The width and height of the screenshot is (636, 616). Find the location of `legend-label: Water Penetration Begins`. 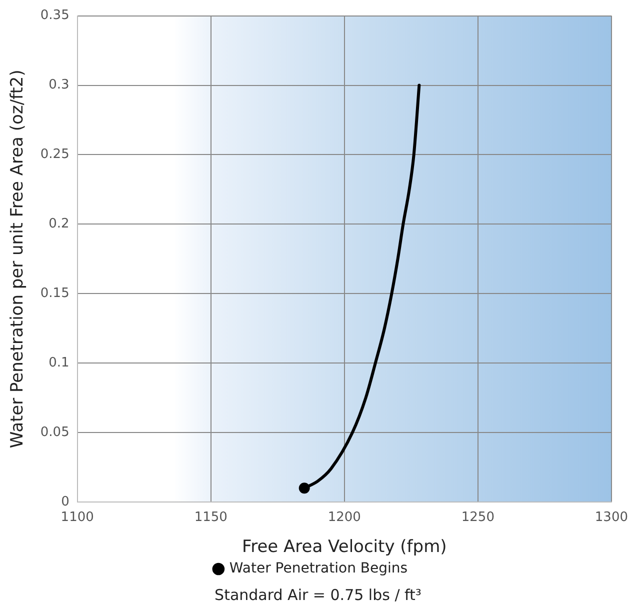

legend-label: Water Penetration Begins is located at coordinates (318, 568).